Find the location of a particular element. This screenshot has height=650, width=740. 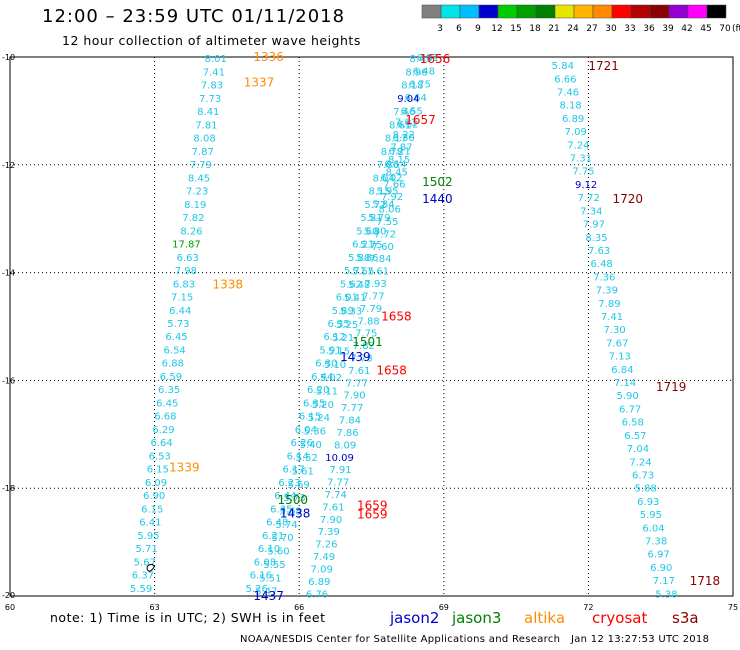

swh-value: 8.45 is located at coordinates (199, 178).